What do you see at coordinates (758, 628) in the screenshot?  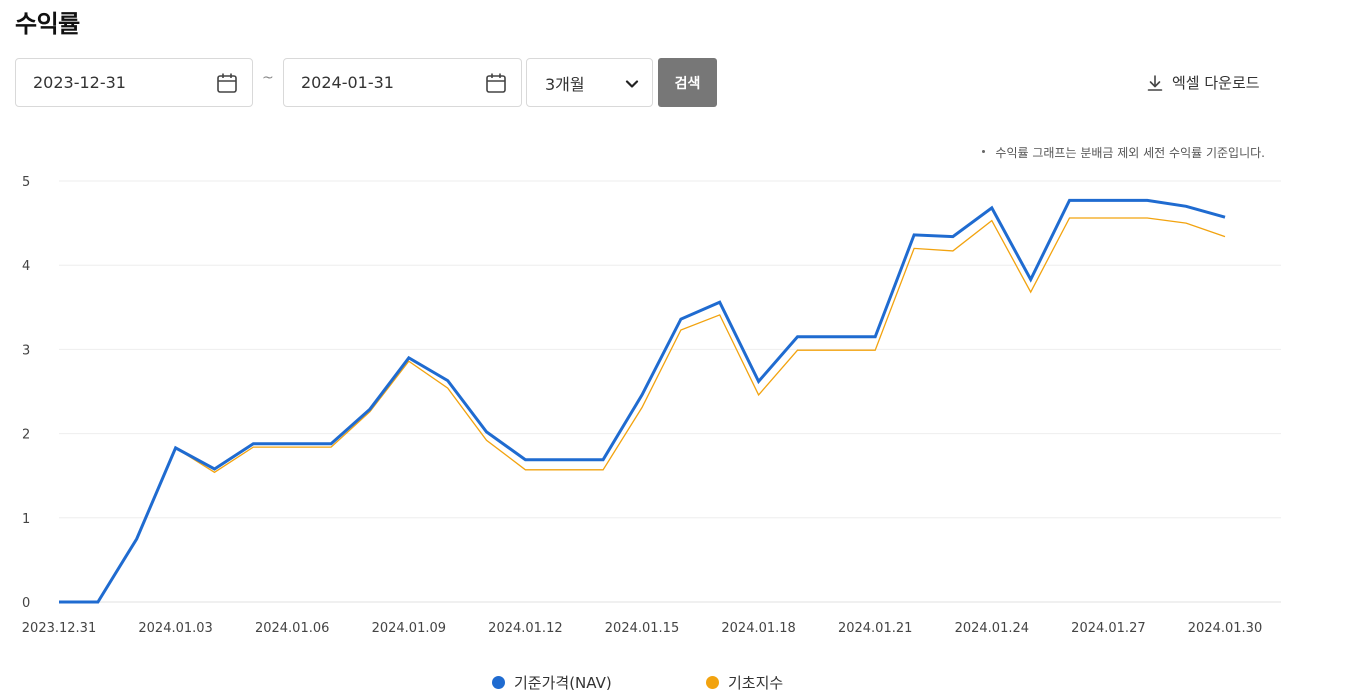 I see `x-tick-label-2024.01.18: 2024.01.18` at bounding box center [758, 628].